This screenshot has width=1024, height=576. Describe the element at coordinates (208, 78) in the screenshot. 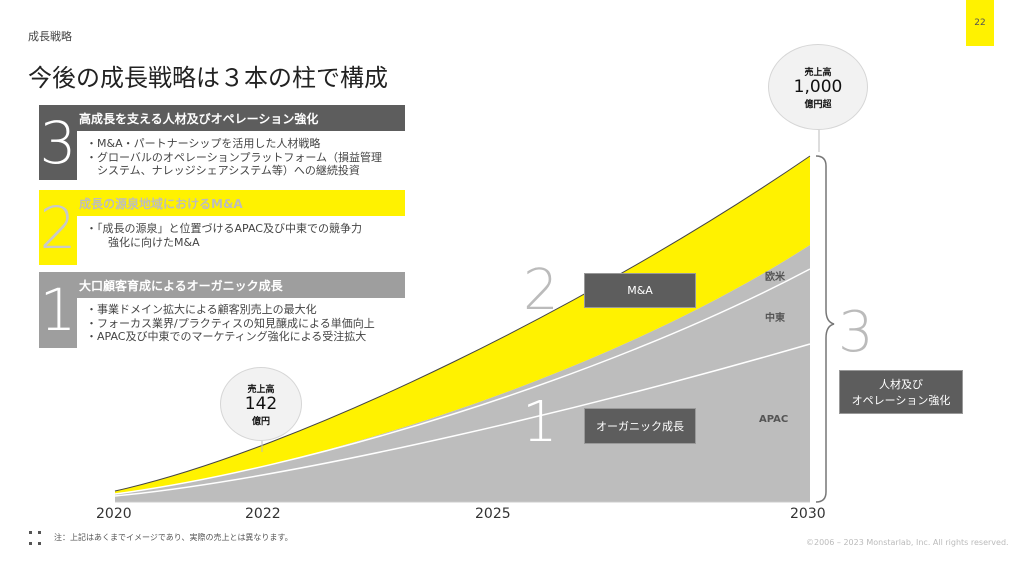

I see `page-title: 今後の成長戦略は３本の柱で構成` at that location.